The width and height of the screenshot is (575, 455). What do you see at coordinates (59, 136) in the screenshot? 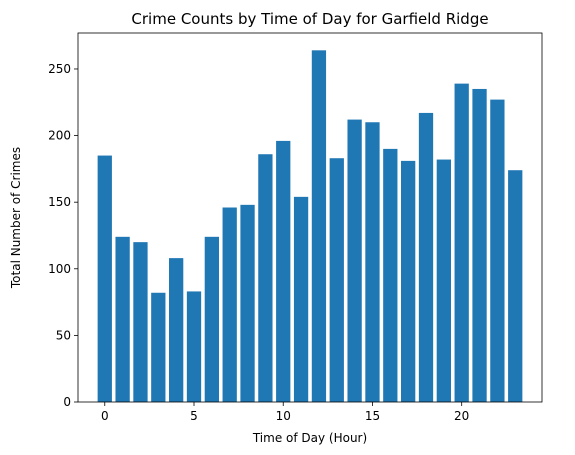
I see `y-tick-label: 200` at bounding box center [59, 136].